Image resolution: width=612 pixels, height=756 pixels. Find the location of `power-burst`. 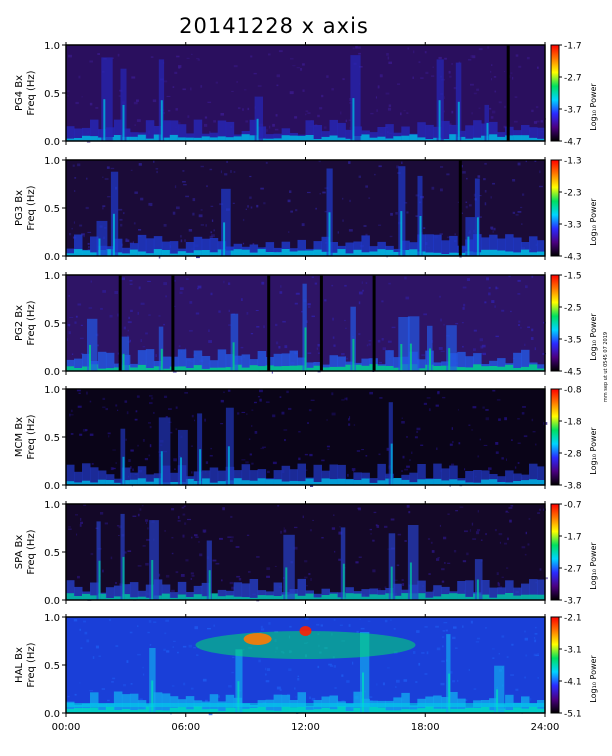

power-burst is located at coordinates (107, 99).